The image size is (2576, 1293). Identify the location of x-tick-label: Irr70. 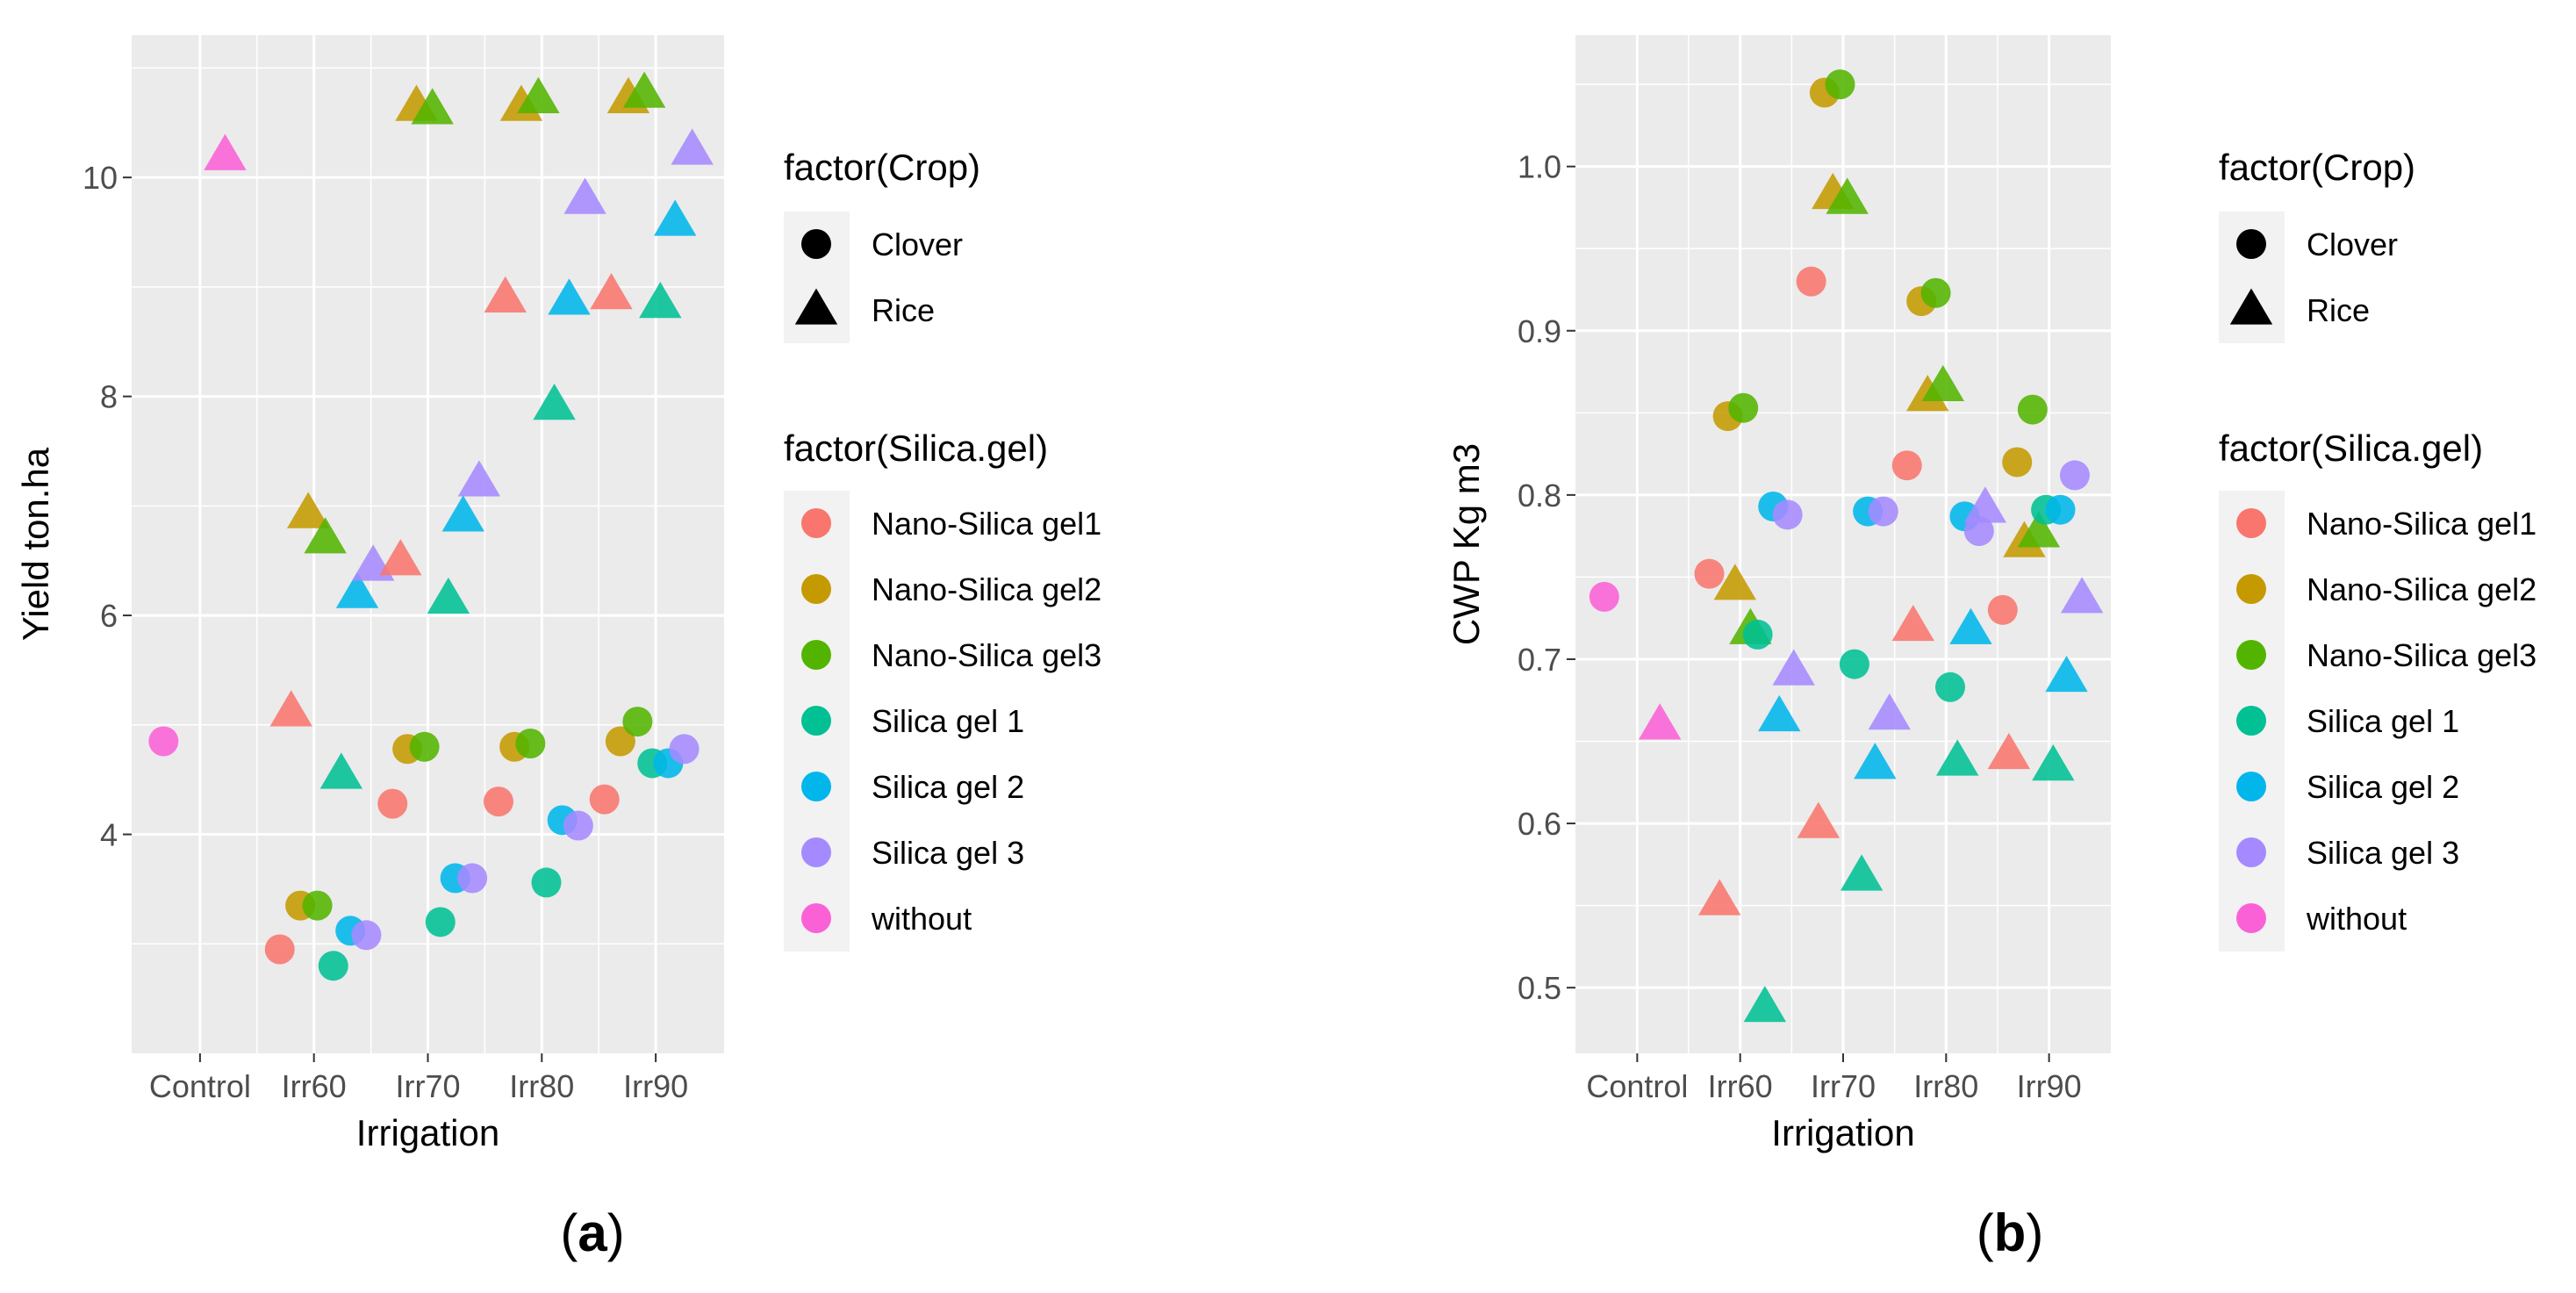
(427, 1086).